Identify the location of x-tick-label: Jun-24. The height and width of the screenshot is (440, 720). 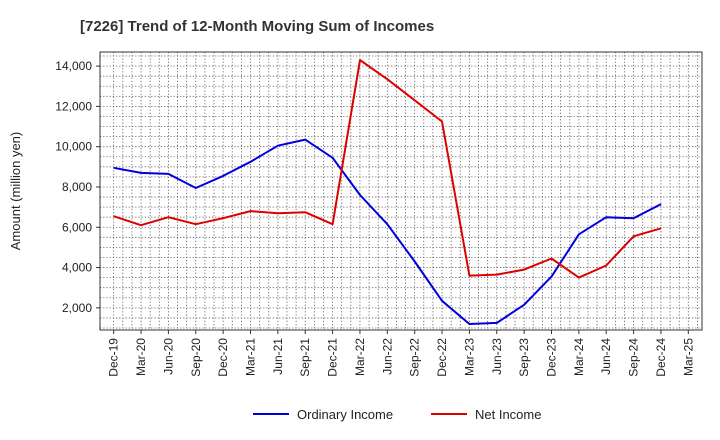
(606, 356).